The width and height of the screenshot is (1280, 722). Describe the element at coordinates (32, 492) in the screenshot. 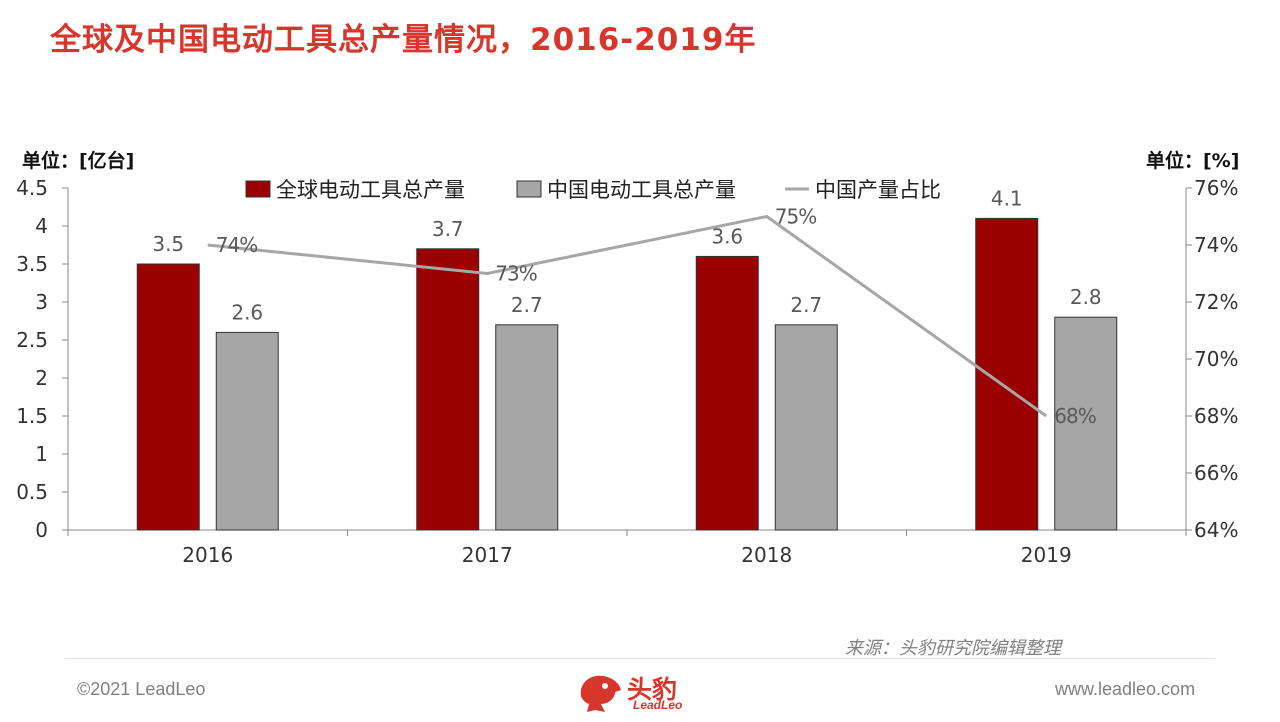

I see `left-y-tick-label: 0.5` at that location.